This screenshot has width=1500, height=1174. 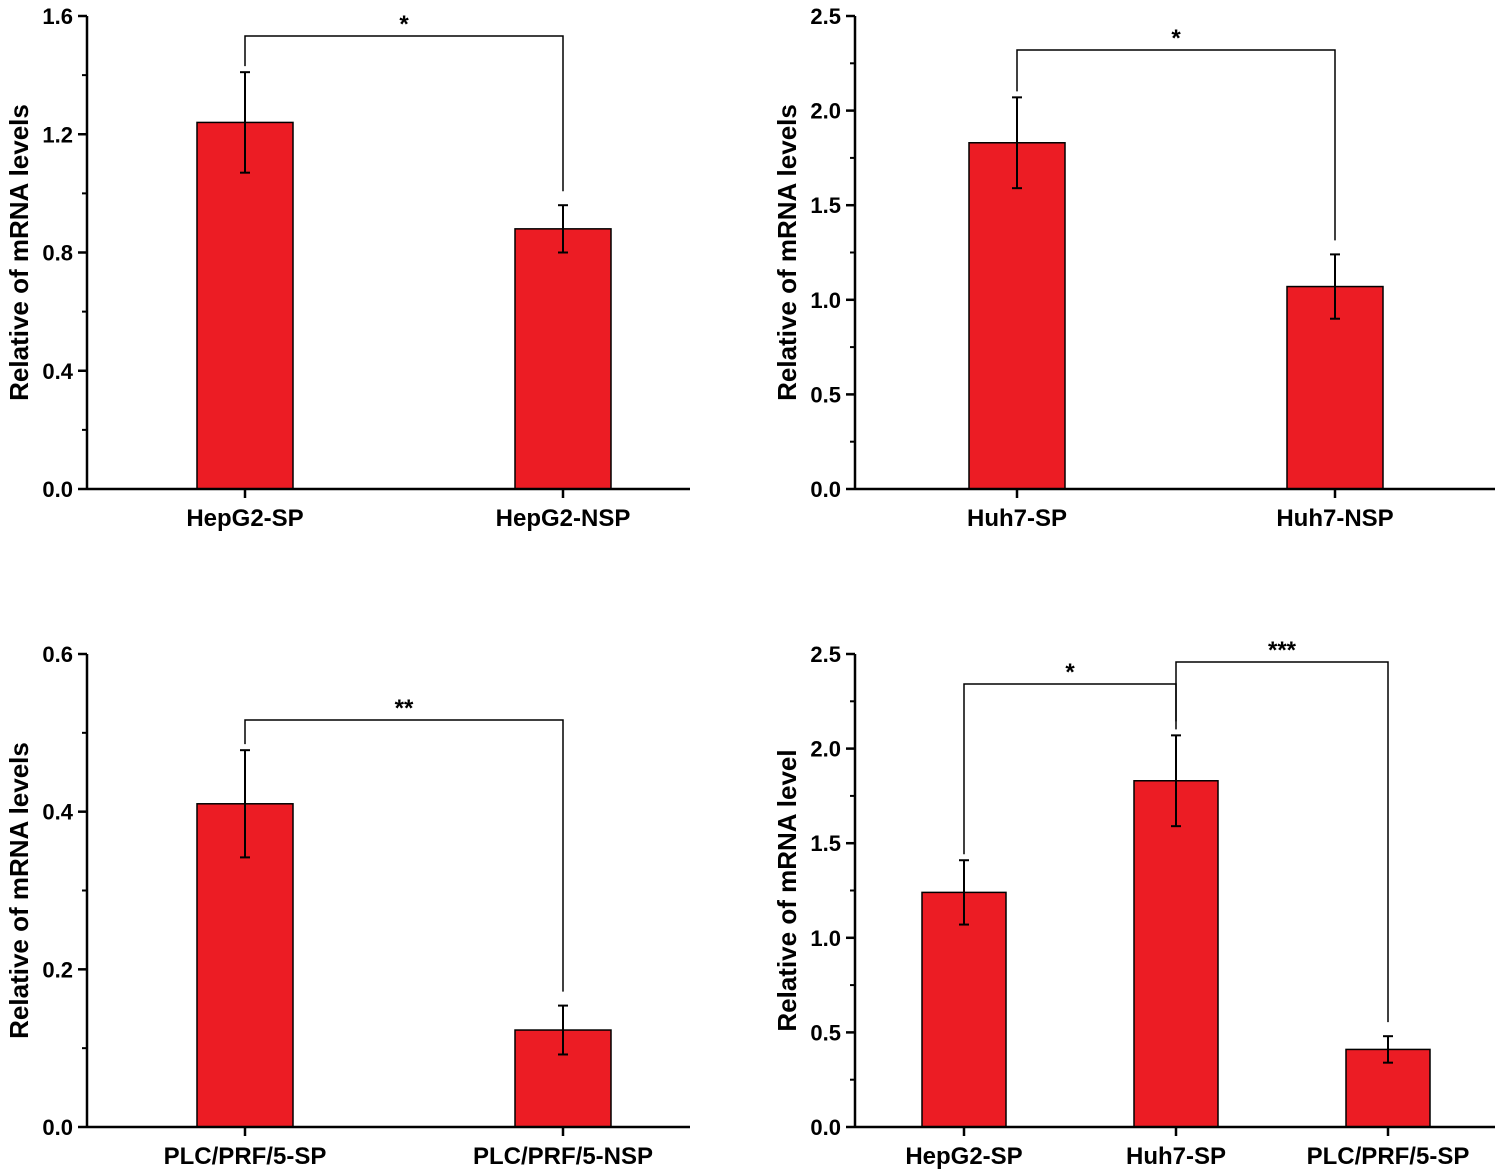 I want to click on x-category-label-0: Huh7-SP, so click(x=1017, y=518).